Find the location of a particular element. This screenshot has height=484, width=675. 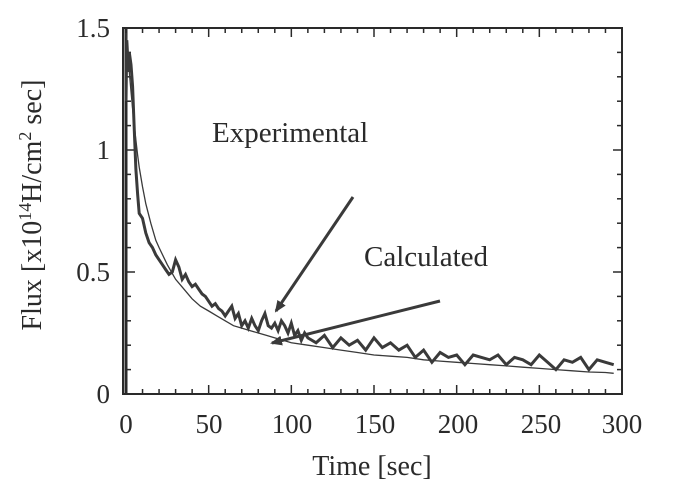

y-tick-labels: 1.5 1 0.5 0 is located at coordinates (93, 211).